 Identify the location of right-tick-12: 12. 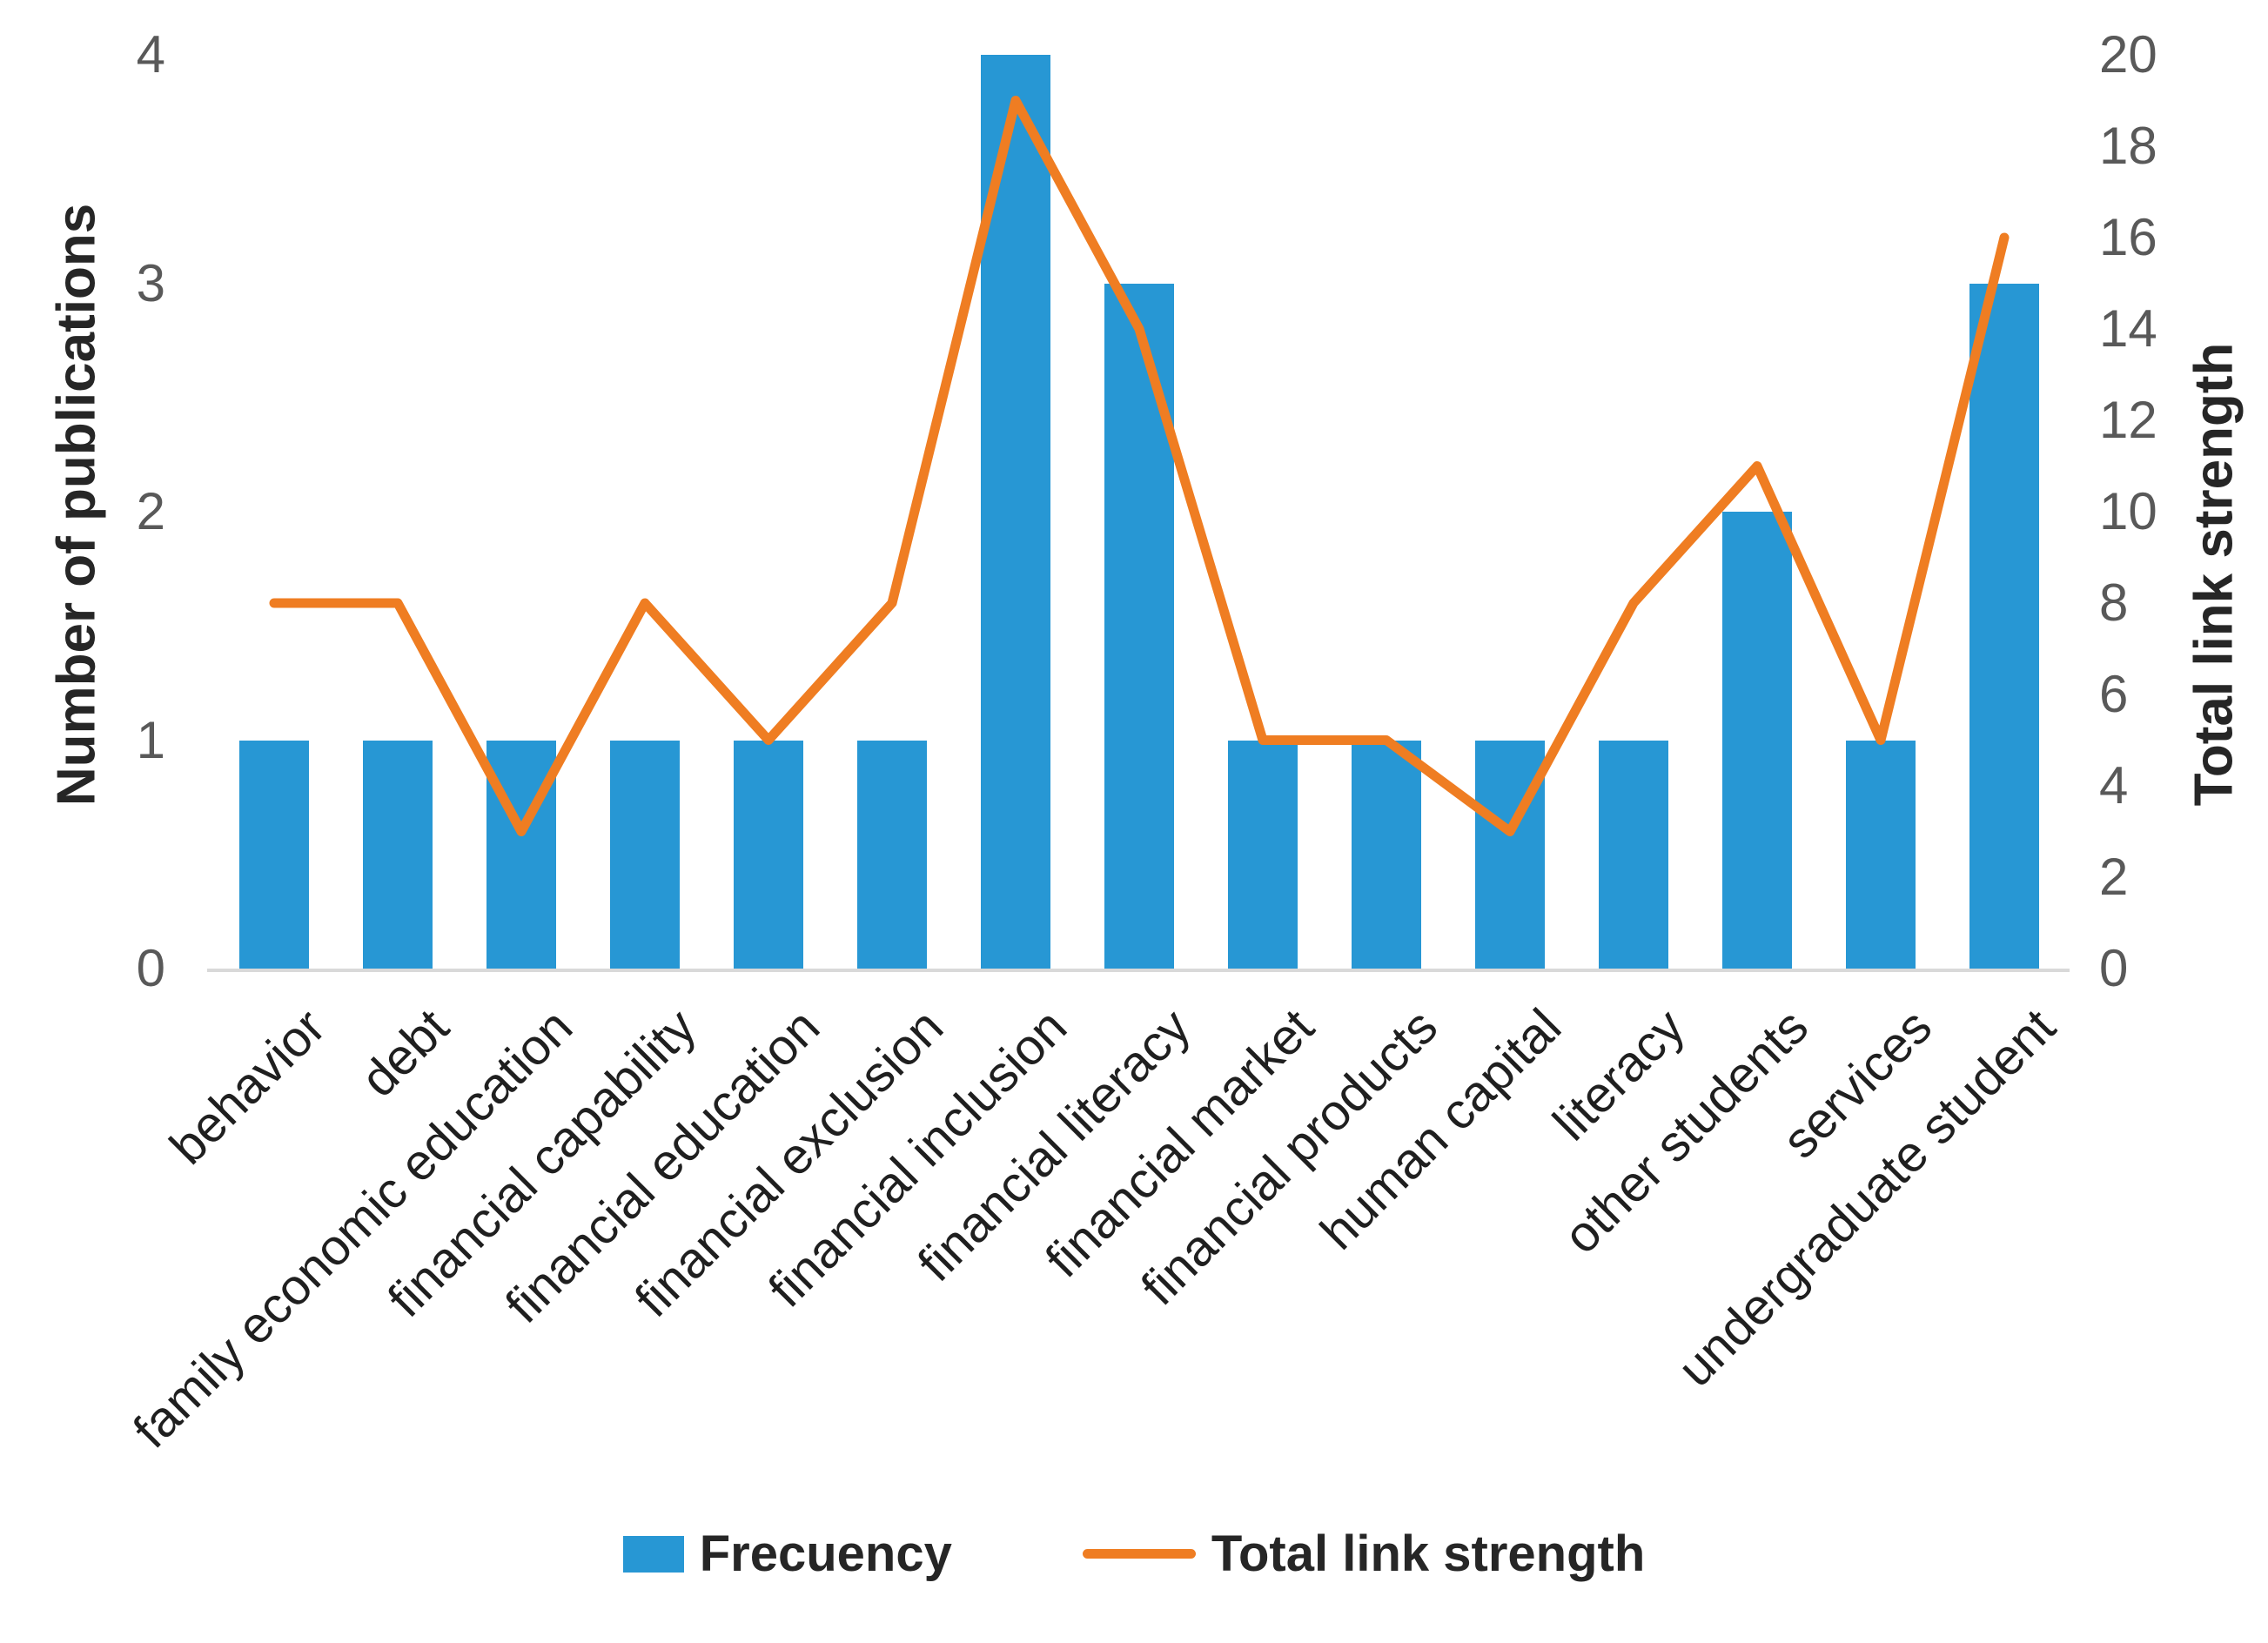
(2128, 420).